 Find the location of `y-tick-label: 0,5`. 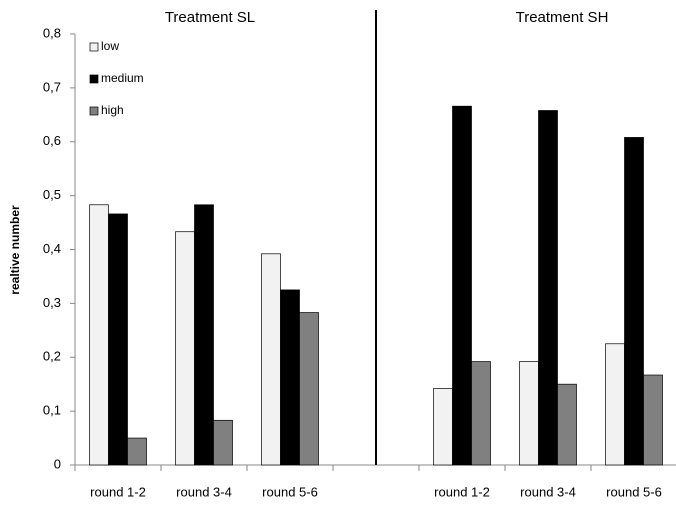

y-tick-label: 0,5 is located at coordinates (52, 194).